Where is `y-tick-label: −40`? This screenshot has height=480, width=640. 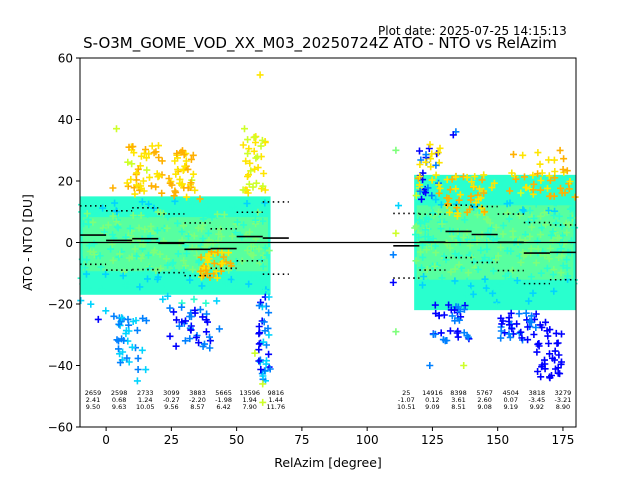 y-tick-label: −40 is located at coordinates (60, 366).